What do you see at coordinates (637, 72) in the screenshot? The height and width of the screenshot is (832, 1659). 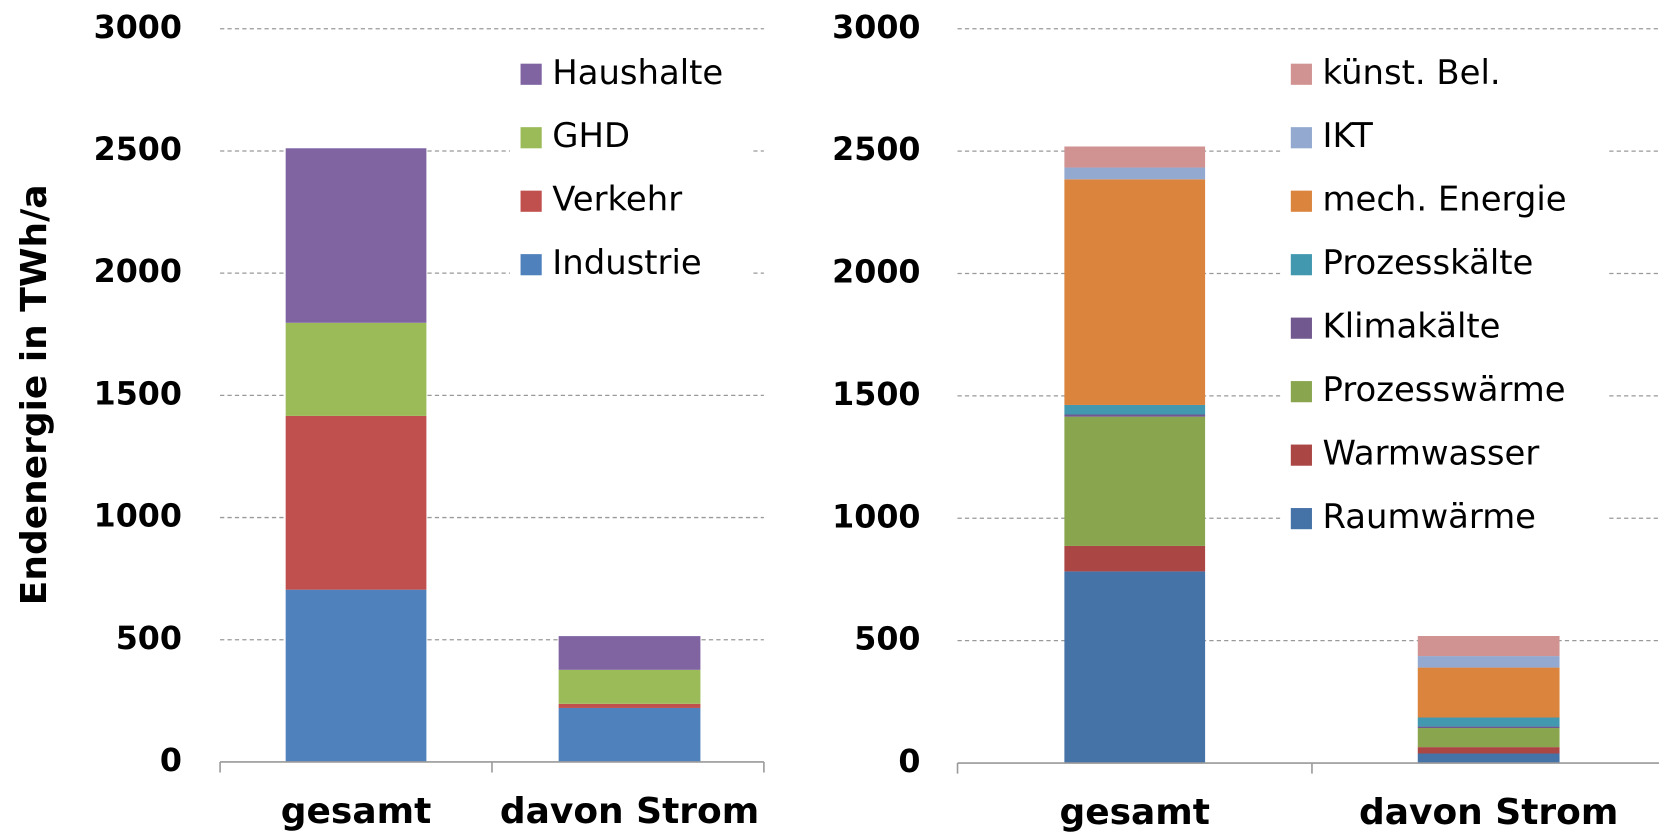 I see `legend-label: Haushalte` at bounding box center [637, 72].